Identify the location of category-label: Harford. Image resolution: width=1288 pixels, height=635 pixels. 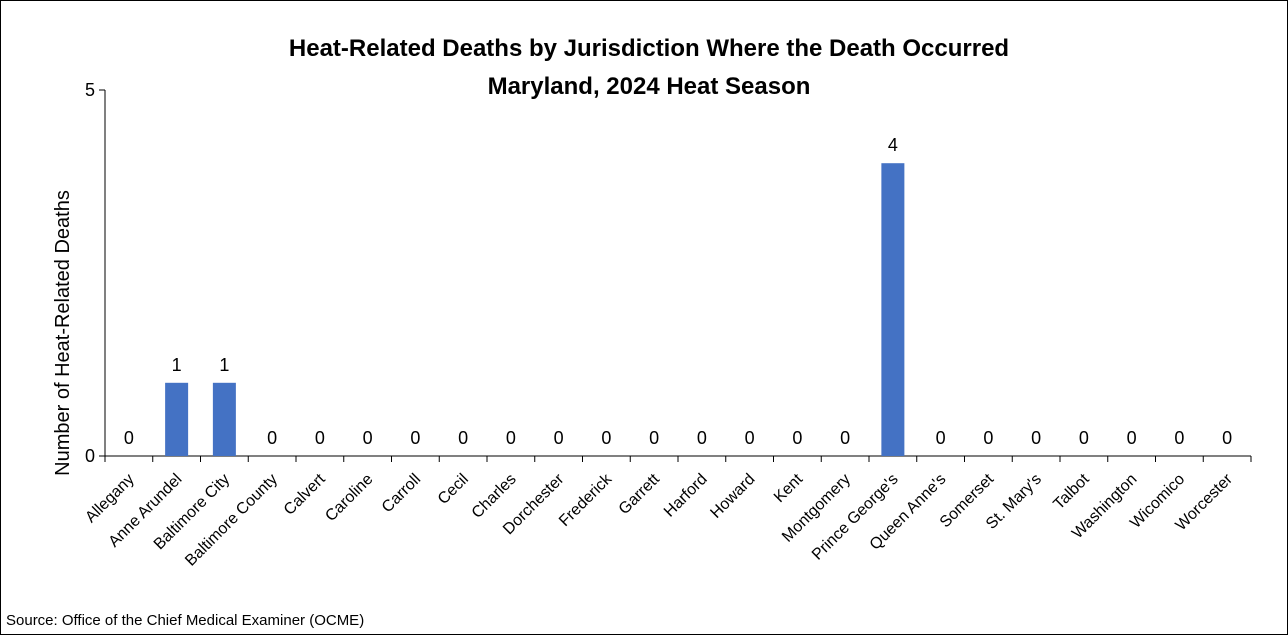
(686, 496).